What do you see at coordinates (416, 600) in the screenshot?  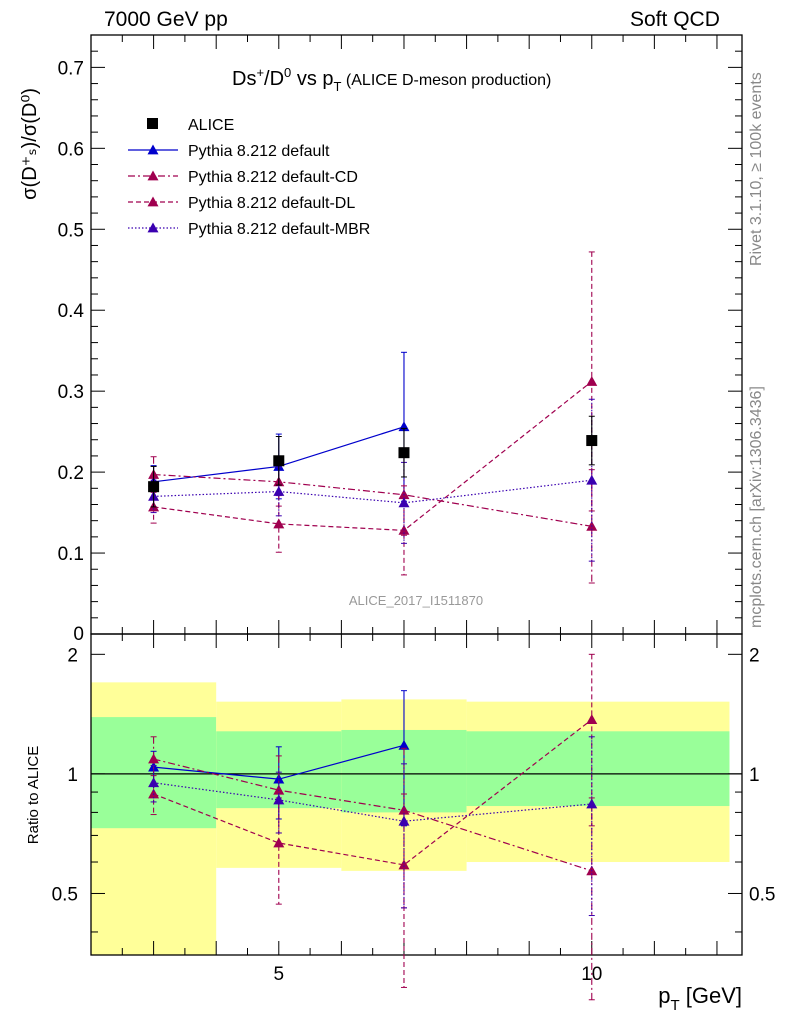 I see `analysis-watermark: ALICE_2017_I1511870` at bounding box center [416, 600].